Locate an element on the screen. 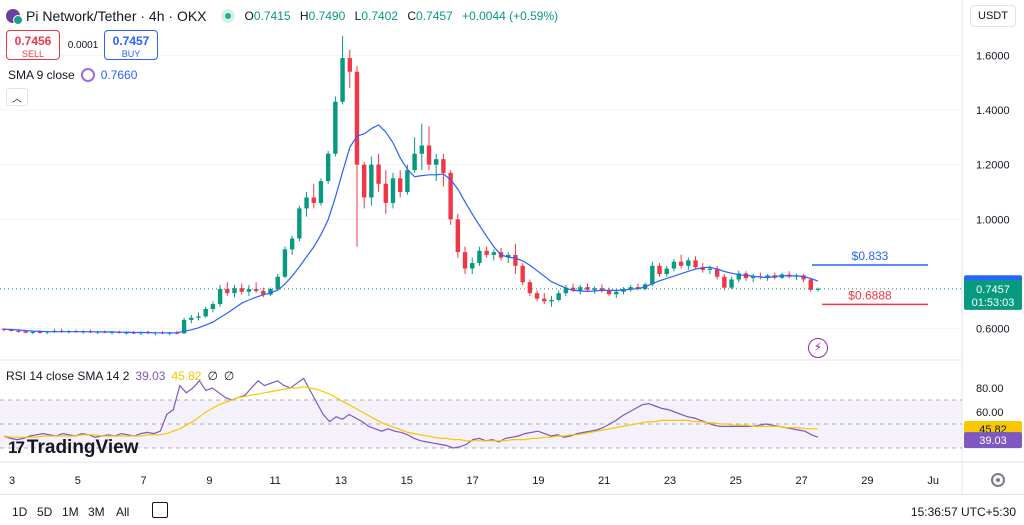 The width and height of the screenshot is (1024, 525). rsi-legend: RSI 14 close SMA 14 2 39.03 45.82 ∅ ∅ is located at coordinates (120, 376).